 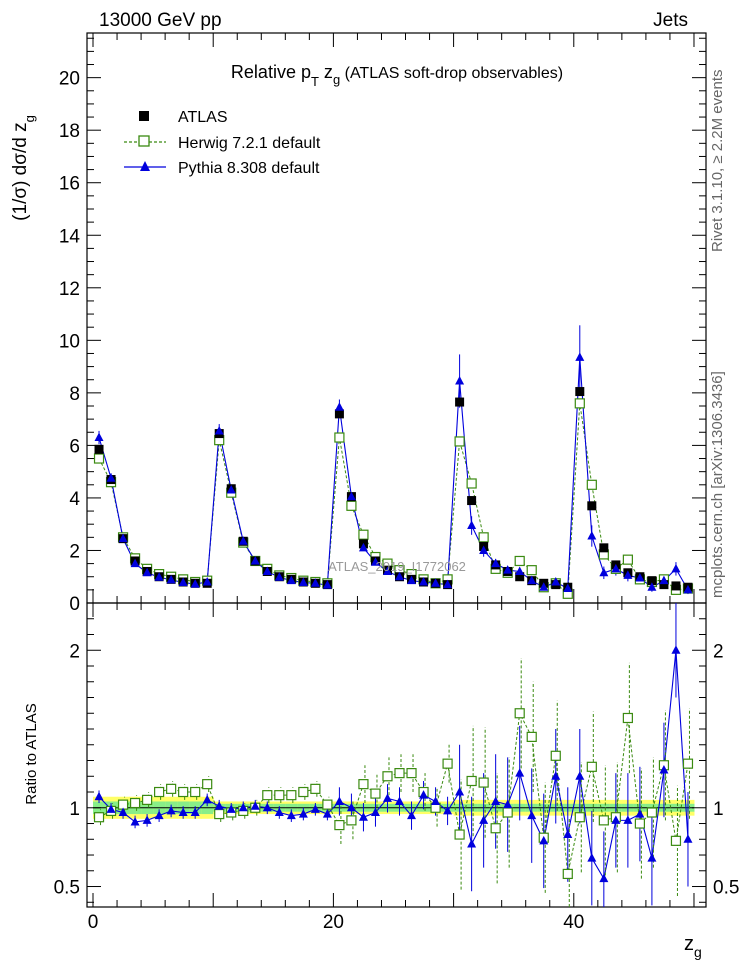 What do you see at coordinates (145, 166) in the screenshot?
I see `legend-pythia-marker` at bounding box center [145, 166].